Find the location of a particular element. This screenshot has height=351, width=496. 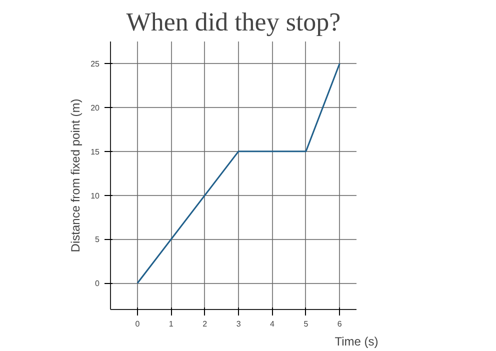

x-tick-label: 4 is located at coordinates (273, 324).